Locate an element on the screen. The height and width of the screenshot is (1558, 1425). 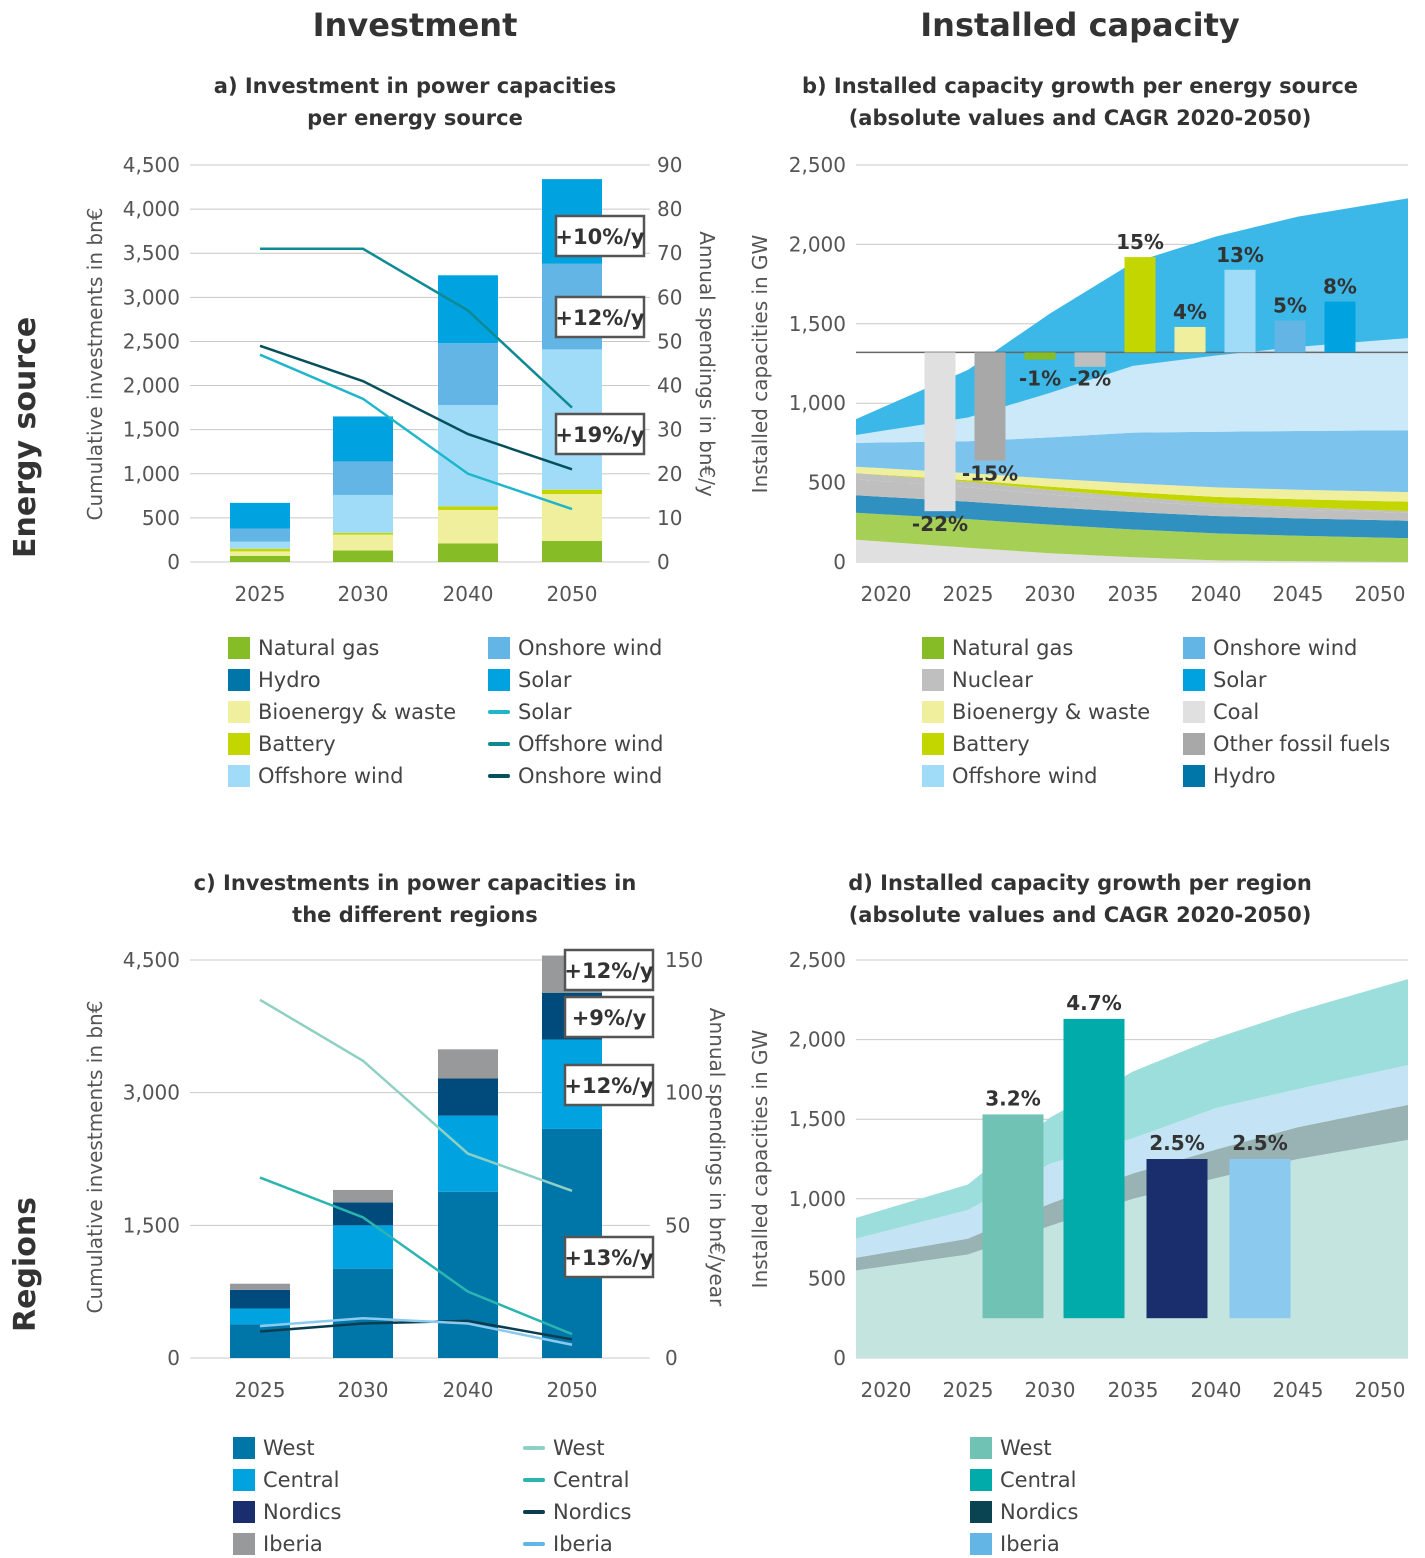
legend-line-iberia is located at coordinates (534, 1544).